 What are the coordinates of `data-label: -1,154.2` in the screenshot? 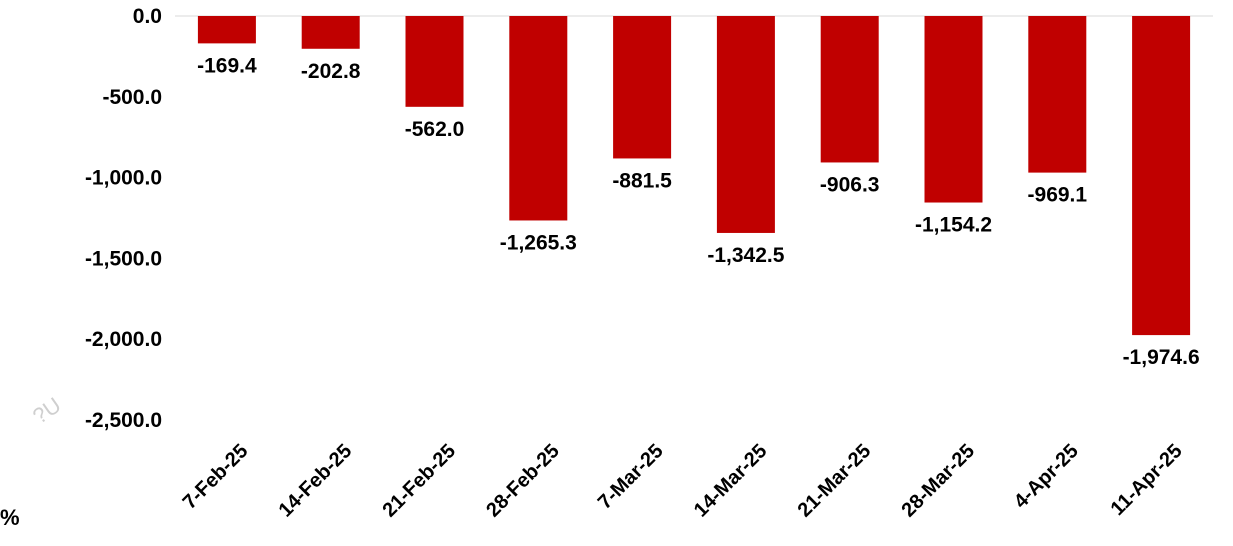 It's located at (953, 225).